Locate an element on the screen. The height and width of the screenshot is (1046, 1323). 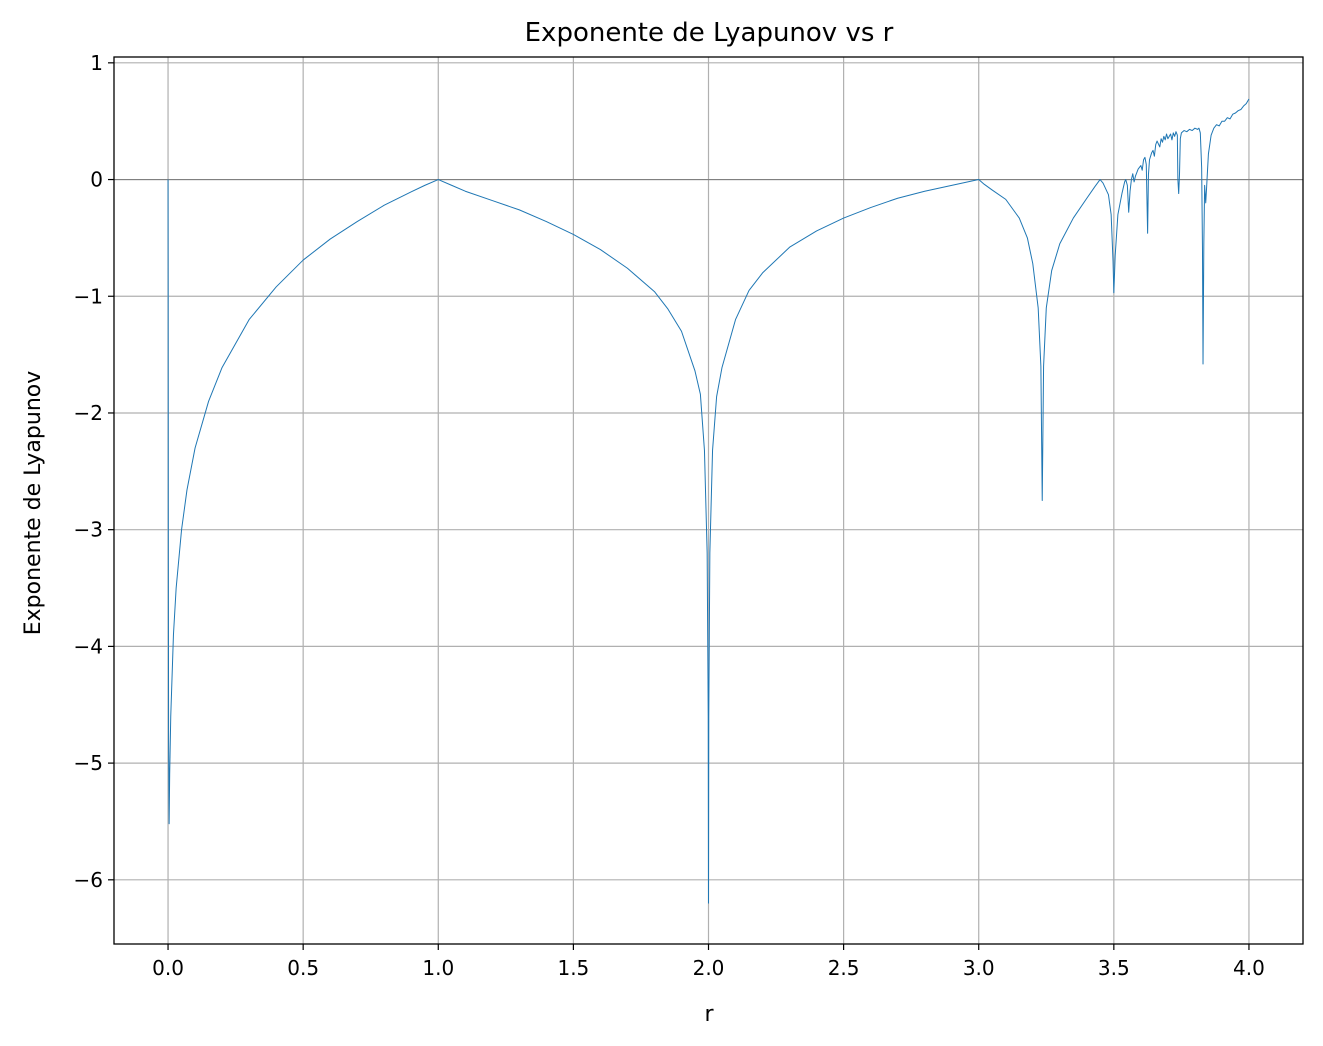
x-axis-label: r is located at coordinates (709, 1014).